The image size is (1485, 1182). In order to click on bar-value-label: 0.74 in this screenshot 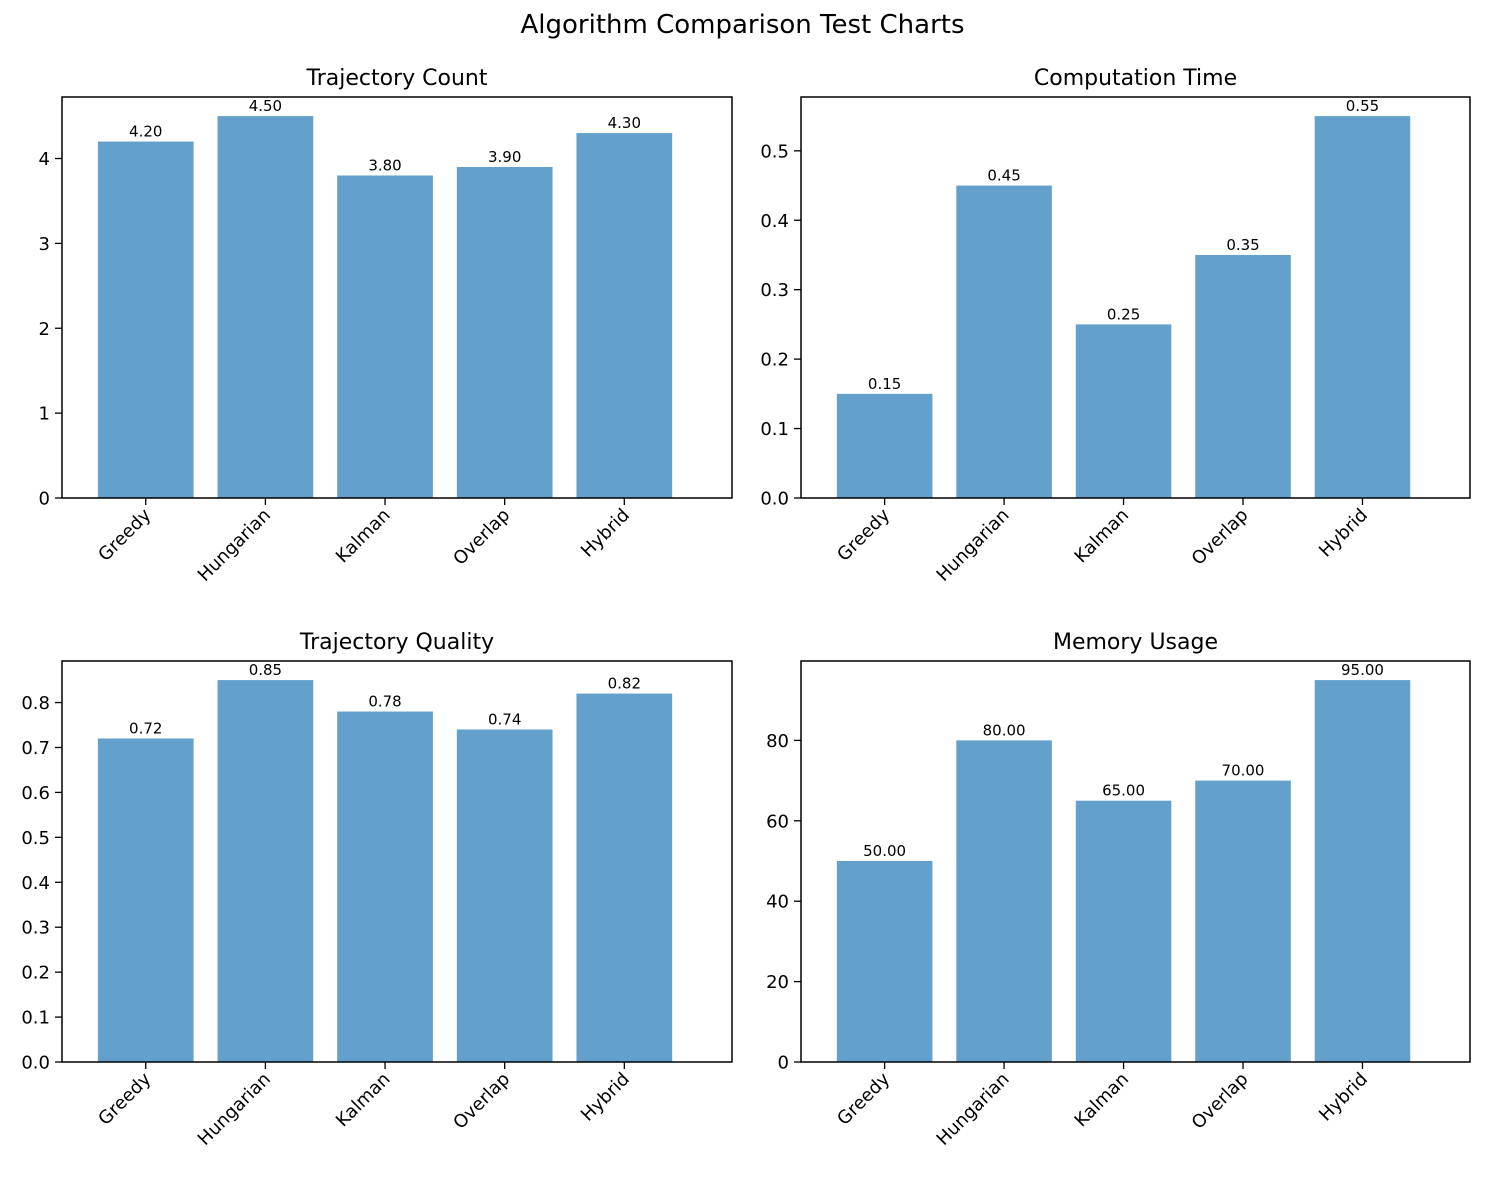, I will do `click(504, 720)`.